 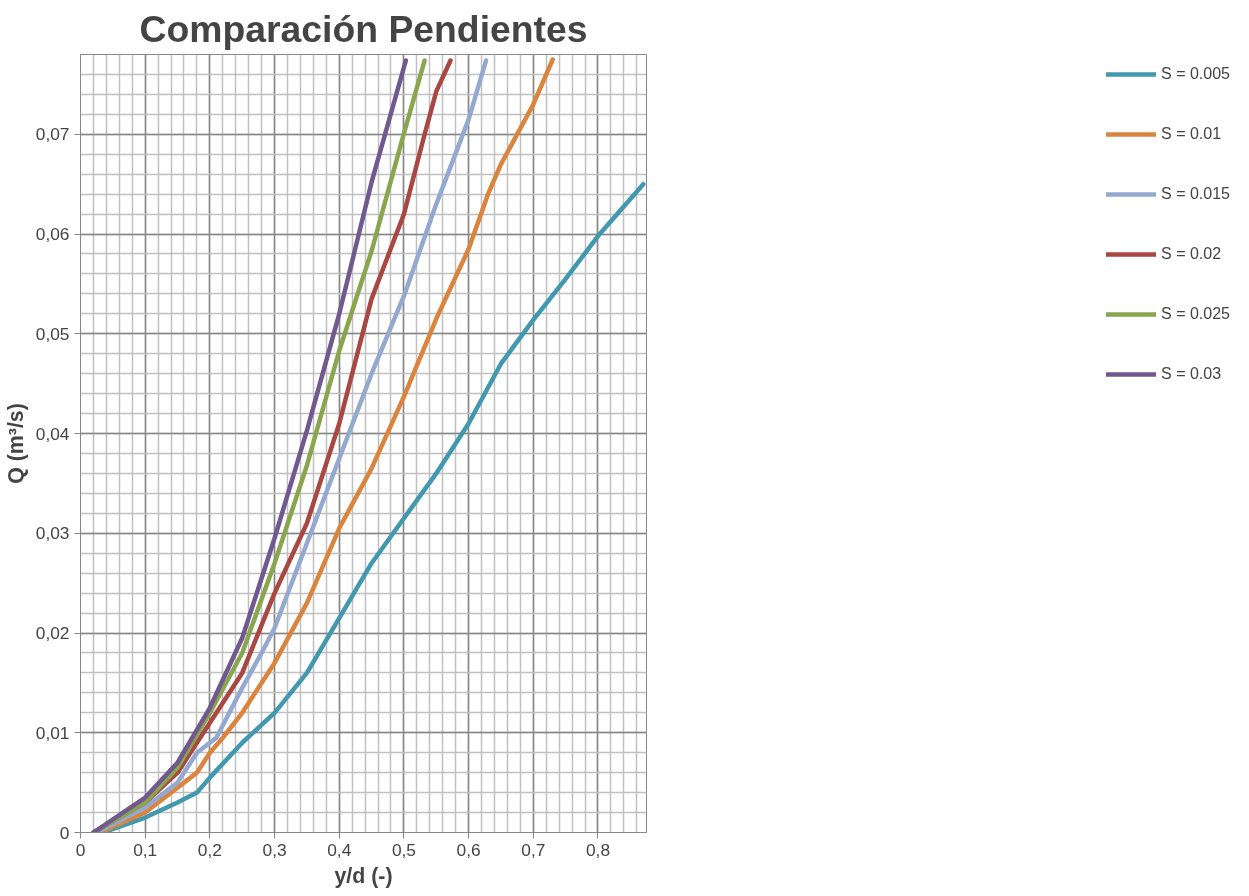 What do you see at coordinates (52, 333) in the screenshot?
I see `y-tick-label: 0,05` at bounding box center [52, 333].